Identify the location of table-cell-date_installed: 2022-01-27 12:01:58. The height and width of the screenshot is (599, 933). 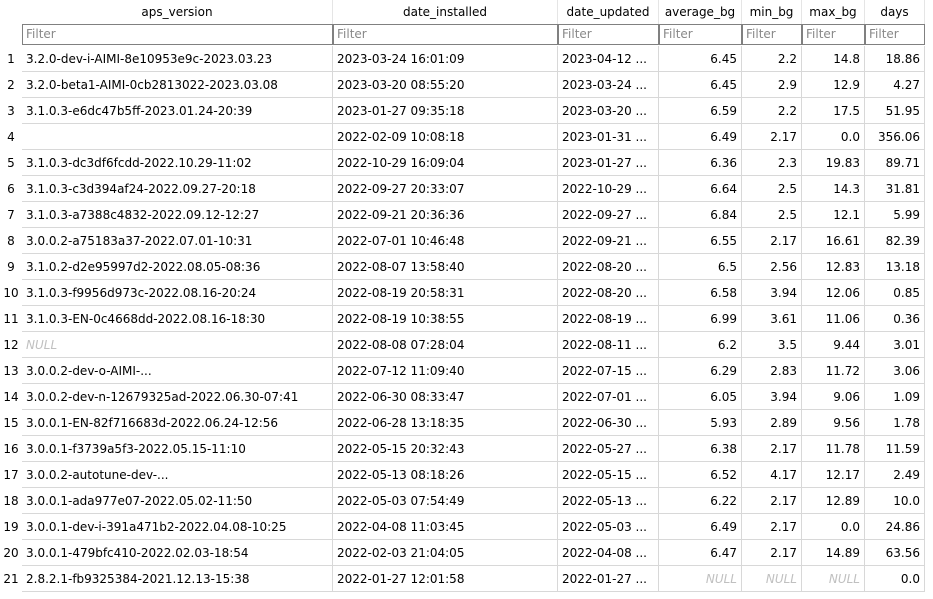
(445, 579).